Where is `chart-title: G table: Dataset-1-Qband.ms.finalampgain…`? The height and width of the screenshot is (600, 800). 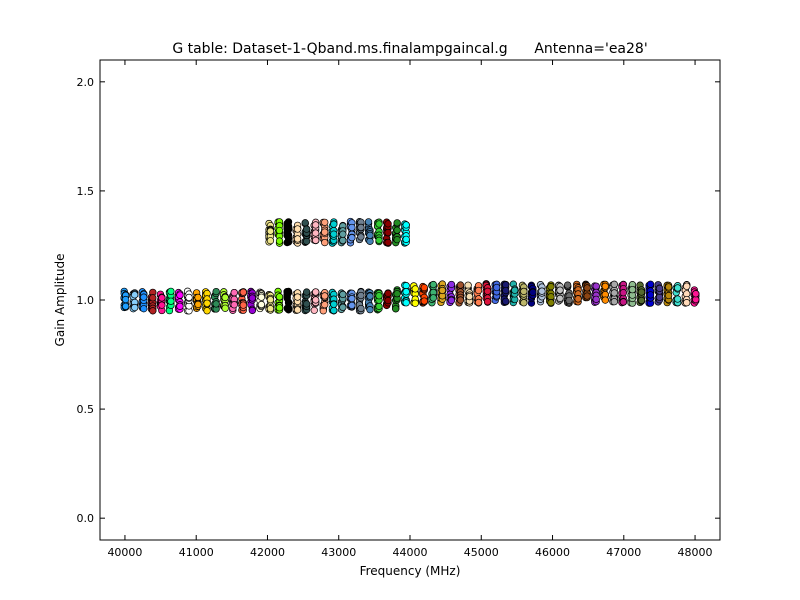 chart-title: G table: Dataset-1-Qband.ms.finalampgain… is located at coordinates (409, 49).